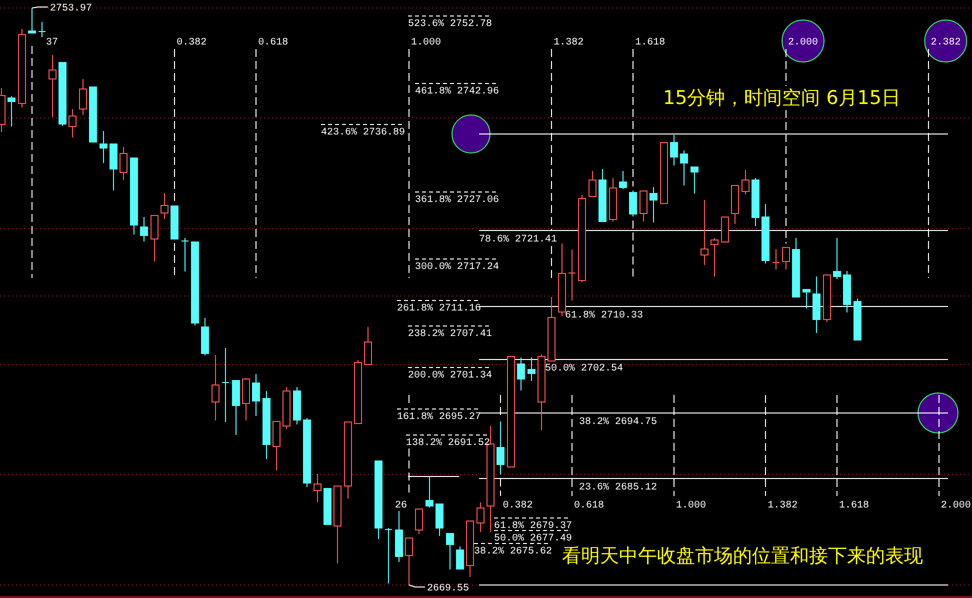  What do you see at coordinates (450, 334) in the screenshot?
I see `ref-line-label: 238.2% 2707.41` at bounding box center [450, 334].